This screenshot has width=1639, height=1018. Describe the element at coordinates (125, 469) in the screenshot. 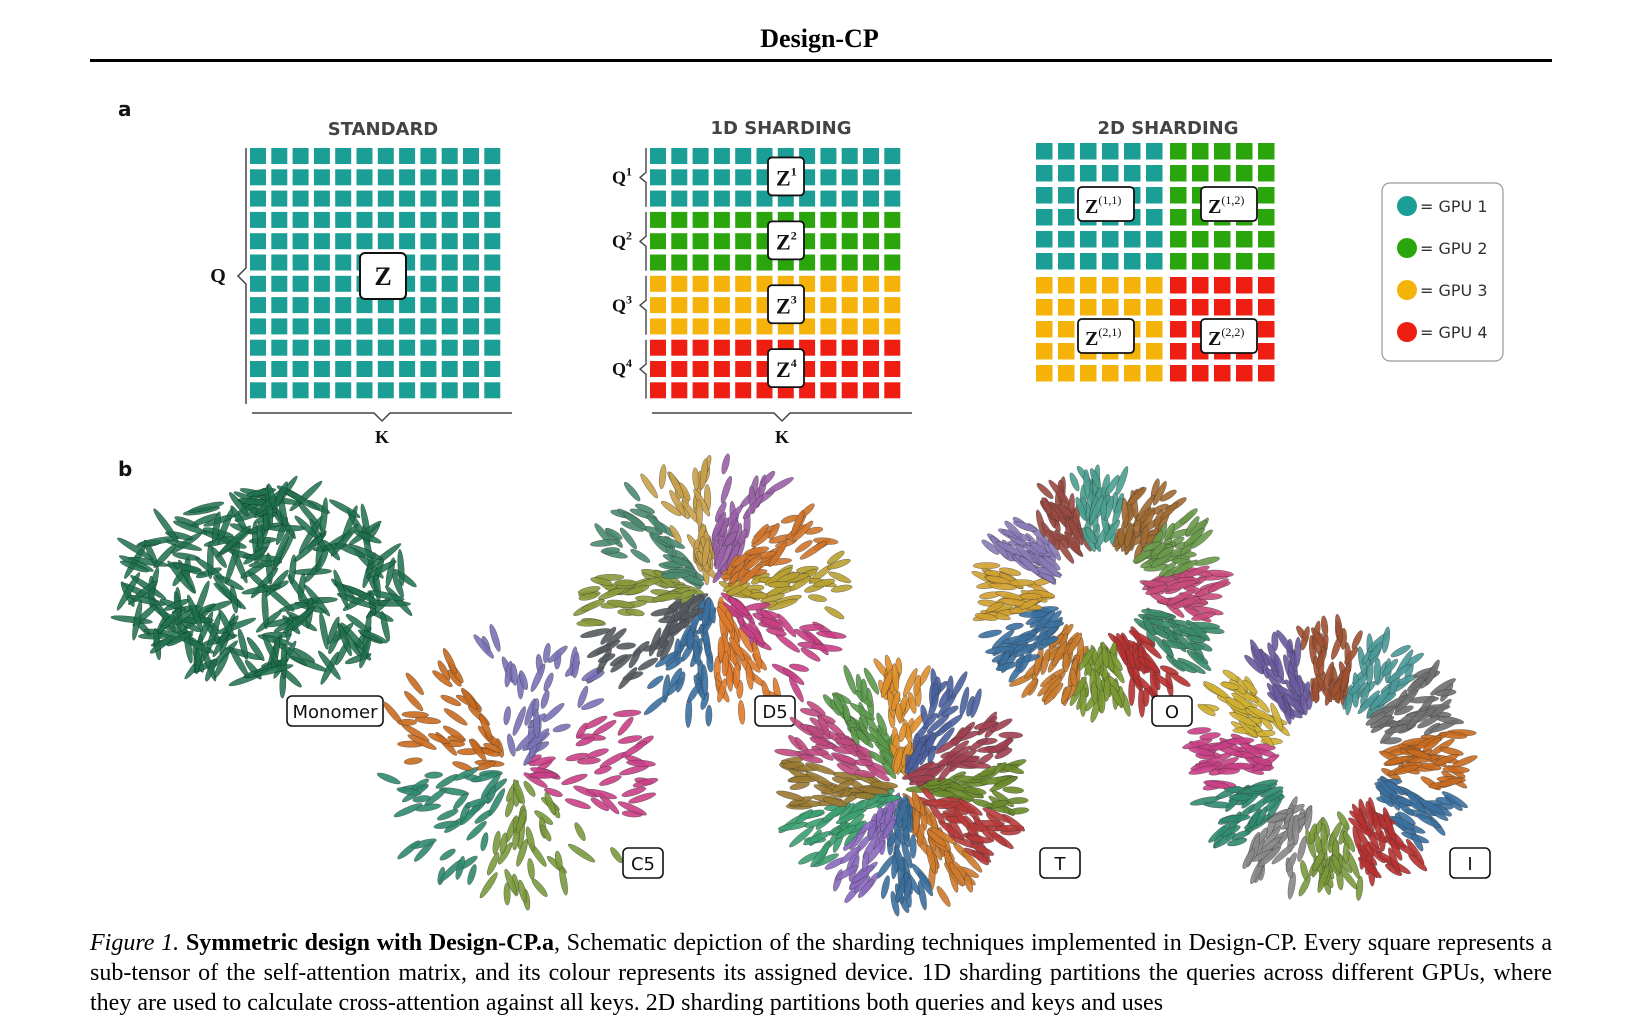

I see `panel-b-label: b` at that location.